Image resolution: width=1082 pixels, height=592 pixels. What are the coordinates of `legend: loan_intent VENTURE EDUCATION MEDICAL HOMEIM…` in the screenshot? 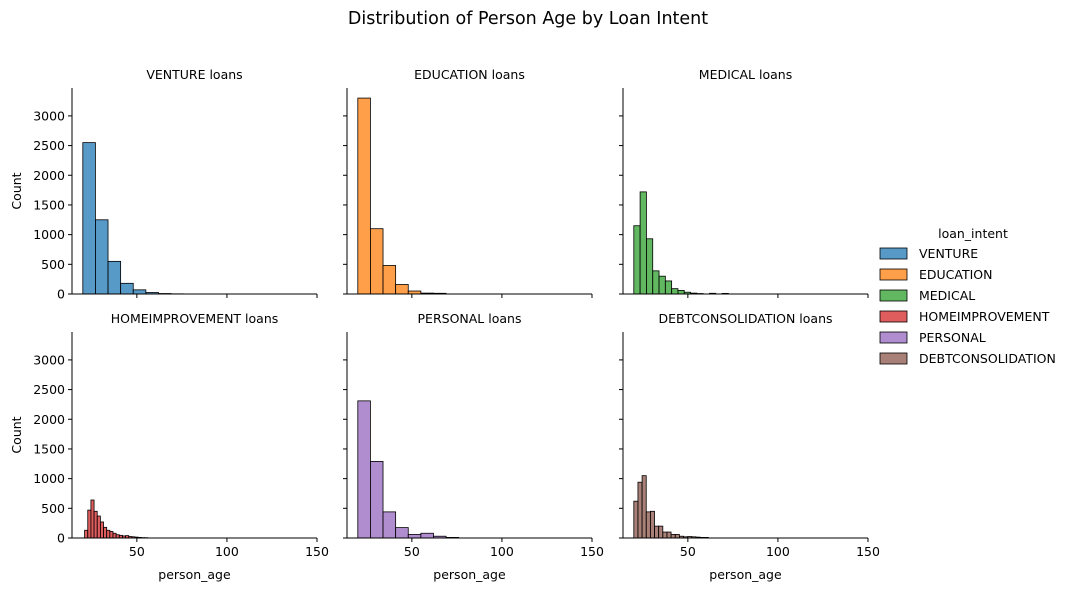 It's located at (967, 296).